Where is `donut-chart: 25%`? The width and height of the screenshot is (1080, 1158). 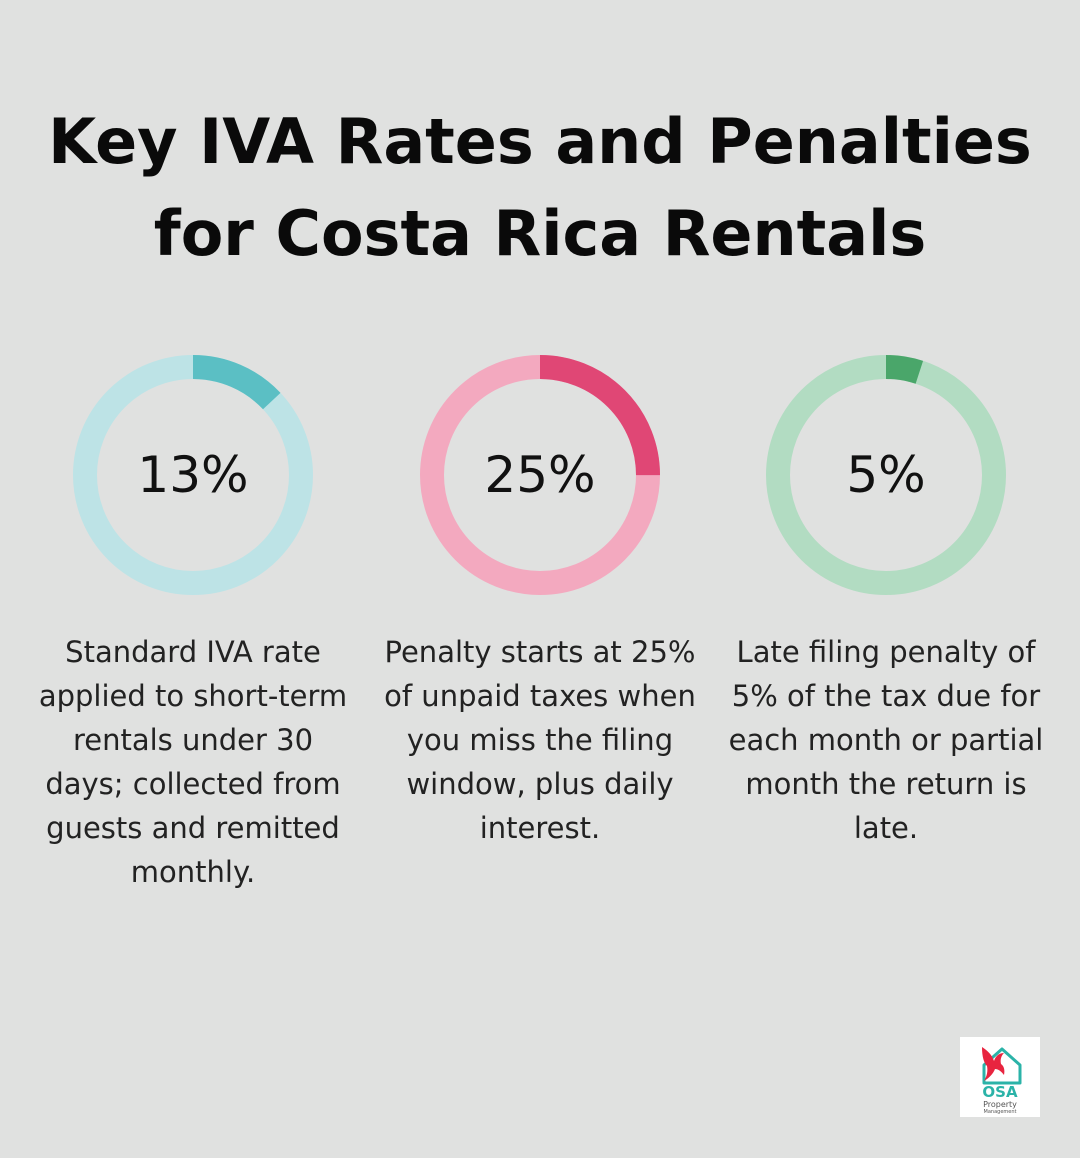
donut-chart: 25% is located at coordinates (540, 475).